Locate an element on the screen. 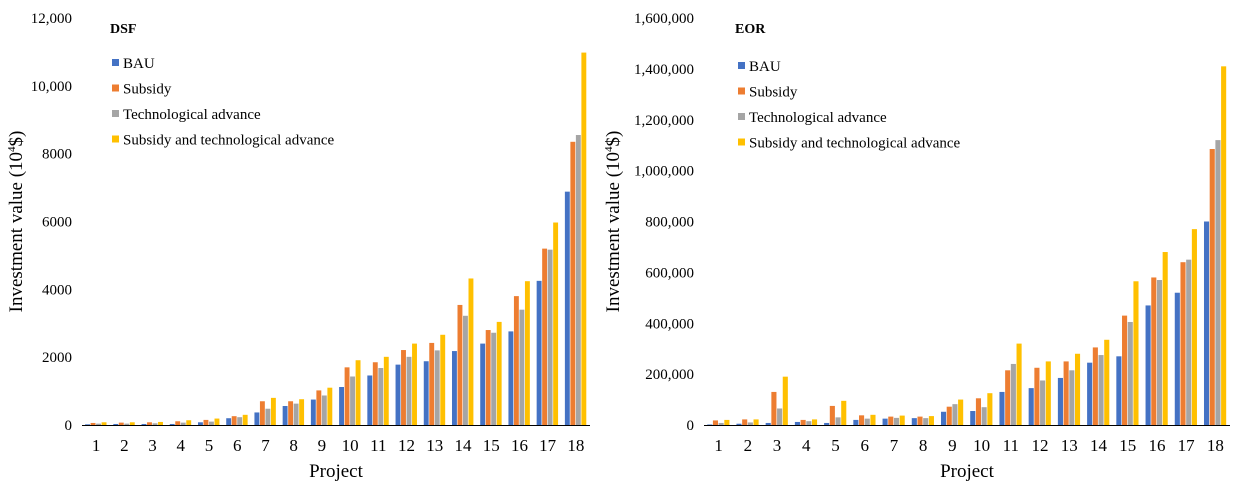 The width and height of the screenshot is (1238, 488). x-tick-label: 7 is located at coordinates (894, 445).